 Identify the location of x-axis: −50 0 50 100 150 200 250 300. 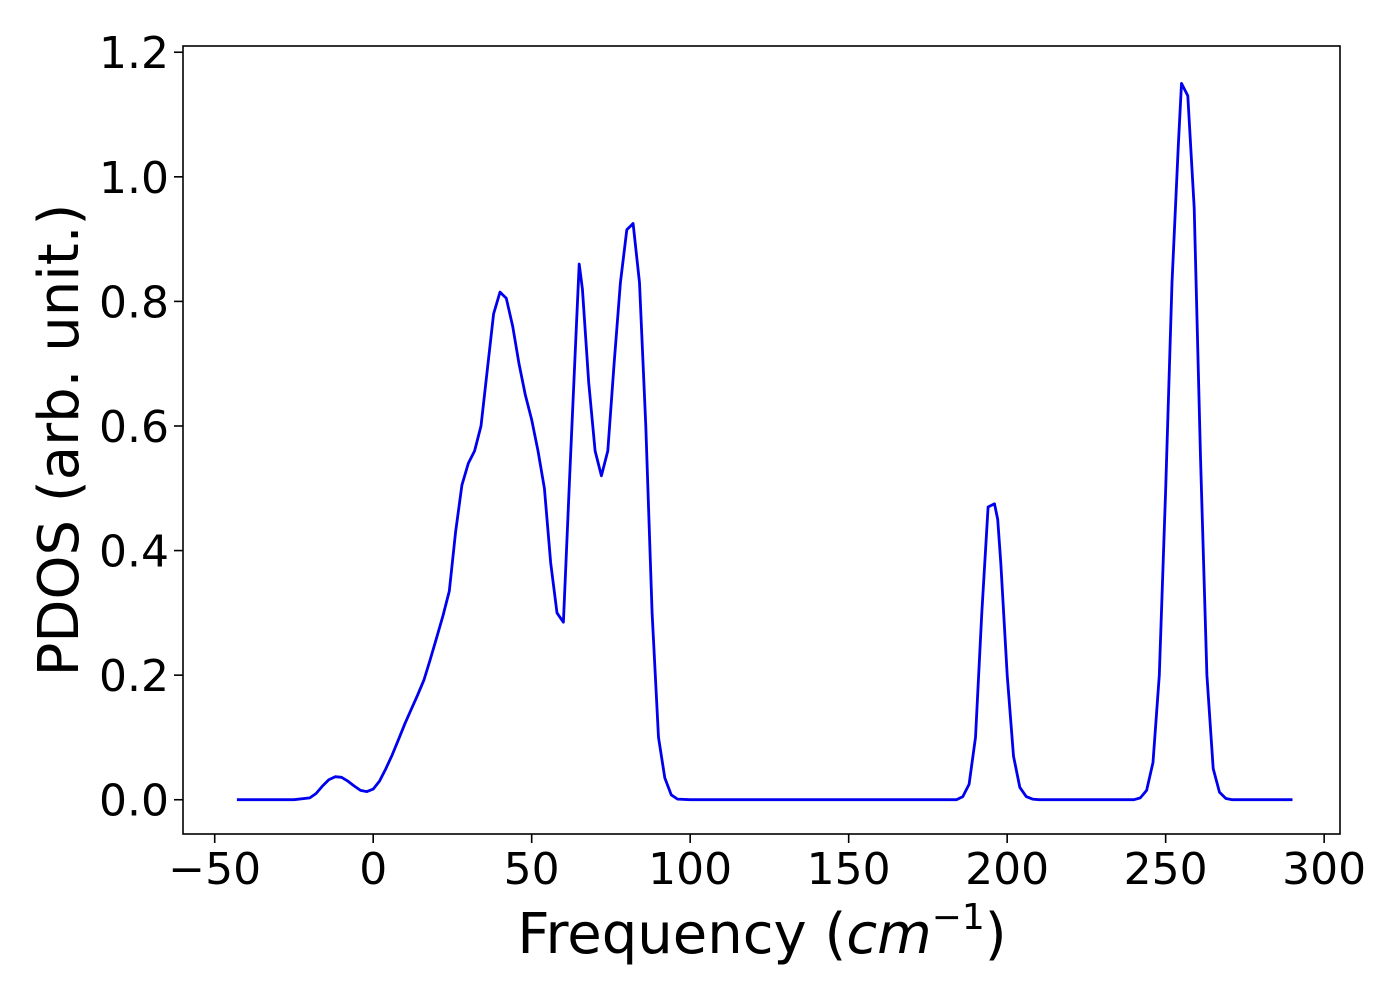
(767, 864).